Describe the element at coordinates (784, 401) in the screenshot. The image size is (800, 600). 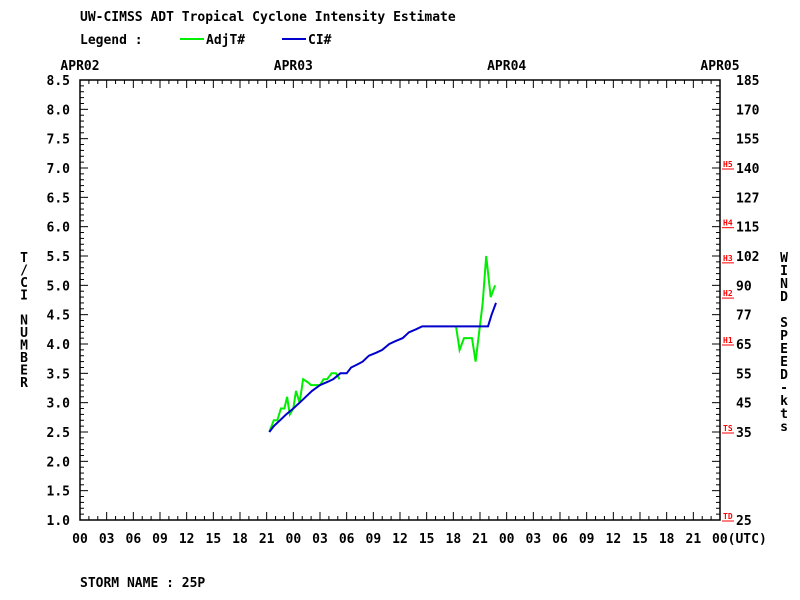
I see `axis-label-char: k` at that location.